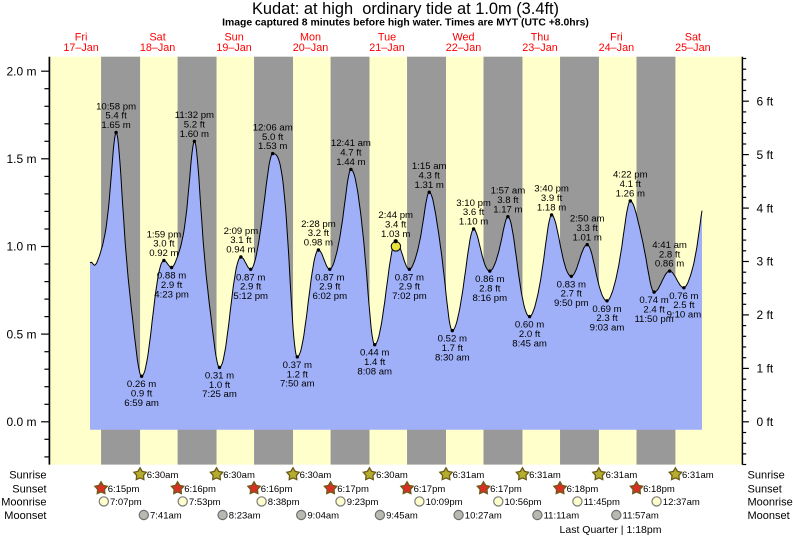  What do you see at coordinates (409, 296) in the screenshot?
I see `svg-text: 7:02 pm` at bounding box center [409, 296].